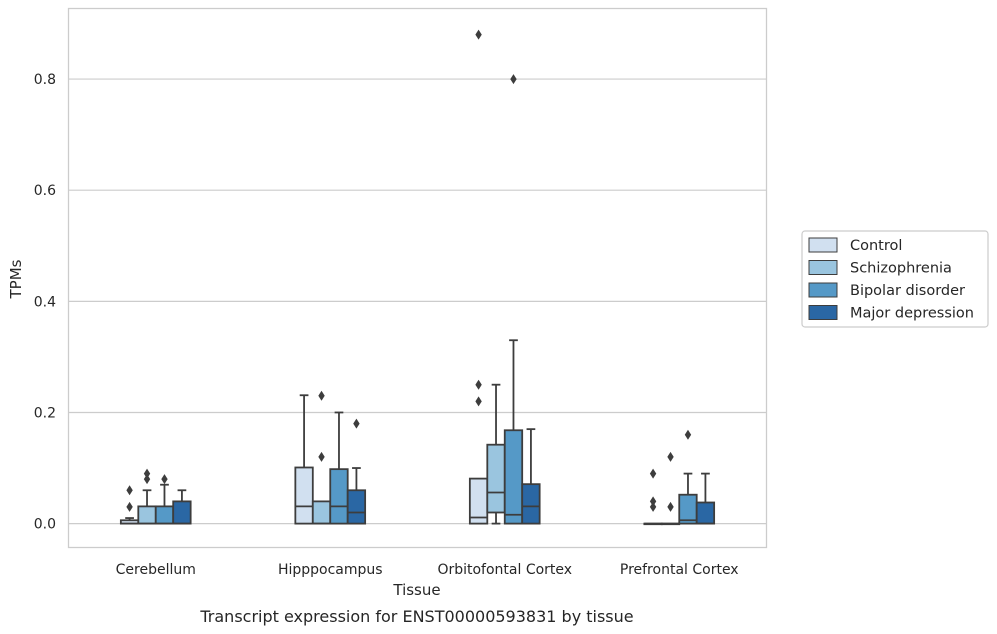 The image size is (997, 634). What do you see at coordinates (45, 525) in the screenshot?
I see `y-tick-label: 0.0` at bounding box center [45, 525].